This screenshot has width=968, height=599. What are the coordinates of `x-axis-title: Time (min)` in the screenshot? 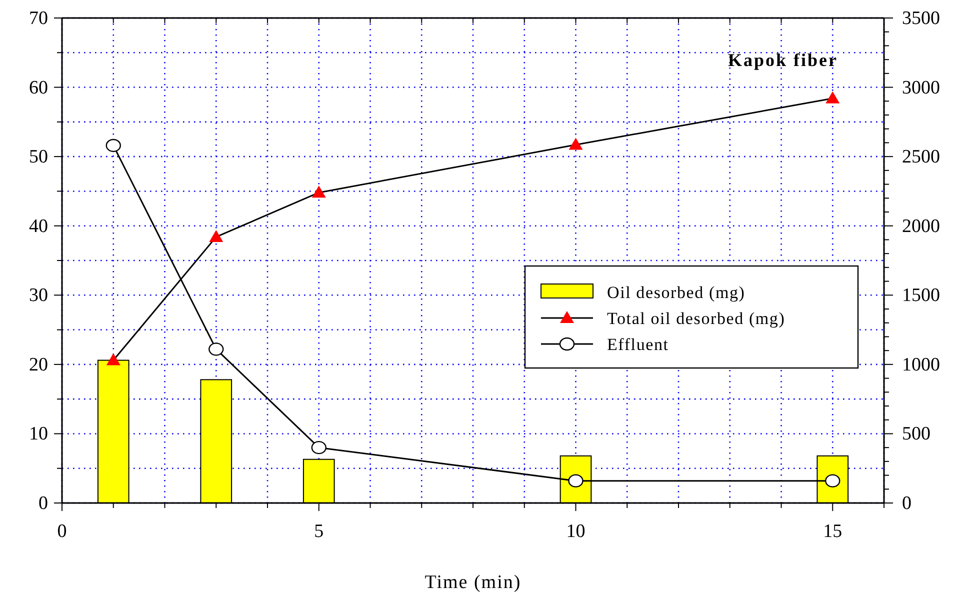 It's located at (473, 582).